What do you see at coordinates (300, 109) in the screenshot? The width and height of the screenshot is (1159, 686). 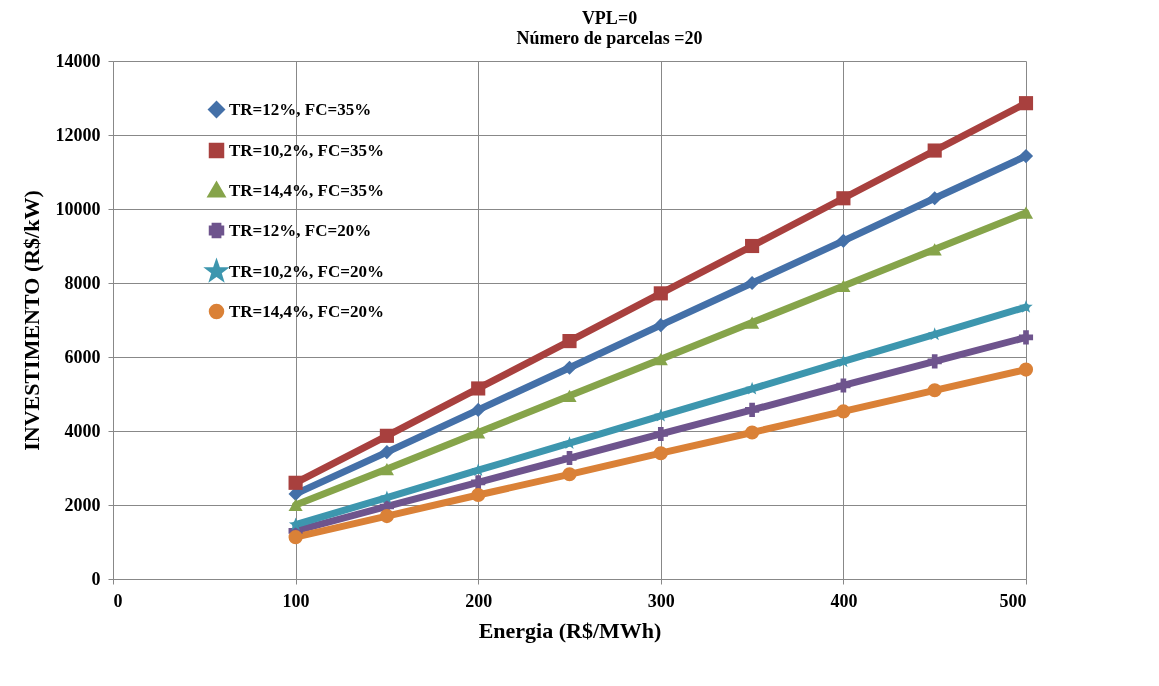 I see `legend-label: TR=12%, FC=35%` at bounding box center [300, 109].